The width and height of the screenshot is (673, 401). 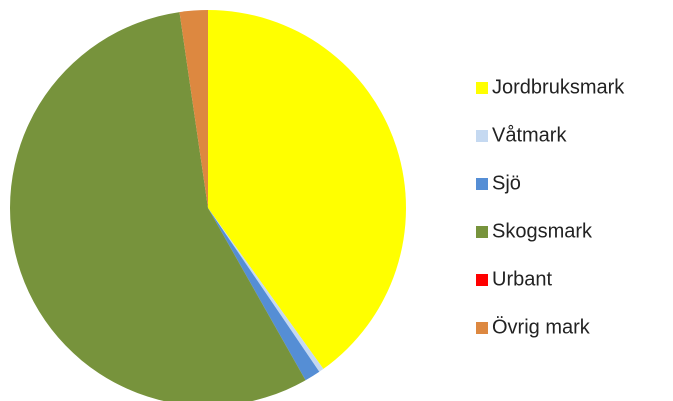 What do you see at coordinates (542, 231) in the screenshot?
I see `legend-label: Skogsmark` at bounding box center [542, 231].